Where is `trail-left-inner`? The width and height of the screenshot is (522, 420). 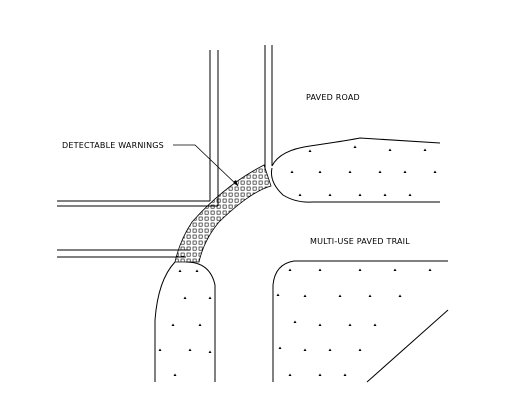
trail-left-inner is located at coordinates (200, 321).